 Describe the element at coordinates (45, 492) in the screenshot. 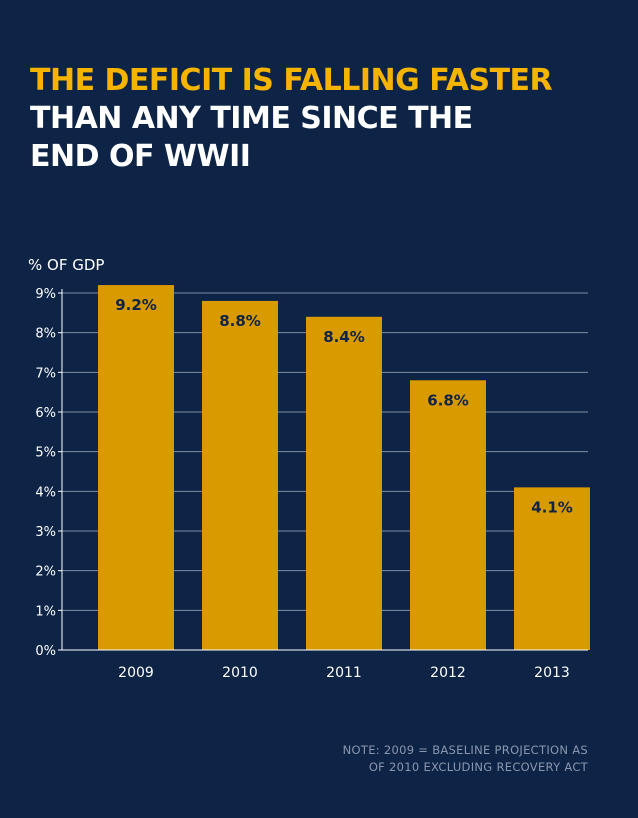

I see `y-tick-label: 4%` at that location.